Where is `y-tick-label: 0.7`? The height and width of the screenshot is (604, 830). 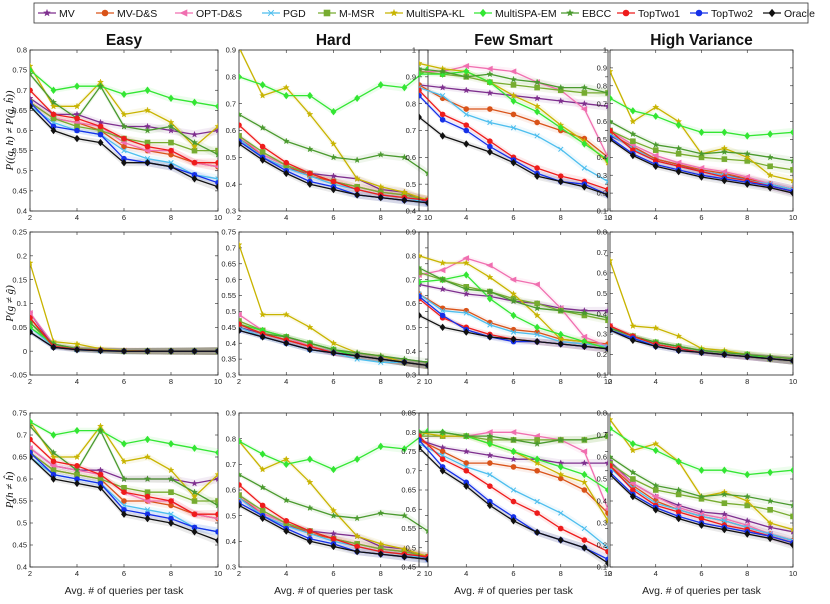
y-tick-label: 0.7 is located at coordinates (411, 130).